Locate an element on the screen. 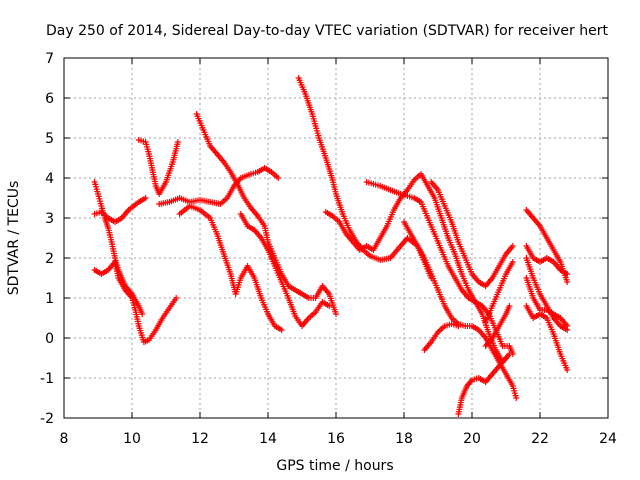 The width and height of the screenshot is (640, 480). y-tick-label: 7 is located at coordinates (49, 59).